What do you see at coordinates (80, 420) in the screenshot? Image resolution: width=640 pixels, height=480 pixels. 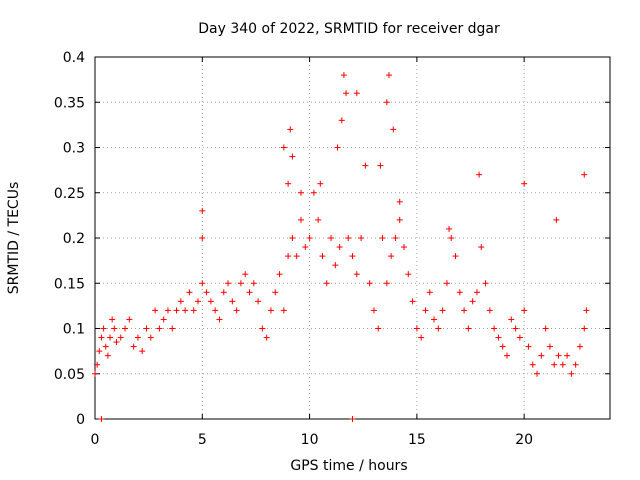 I see `y-tick-label: 0` at bounding box center [80, 420].